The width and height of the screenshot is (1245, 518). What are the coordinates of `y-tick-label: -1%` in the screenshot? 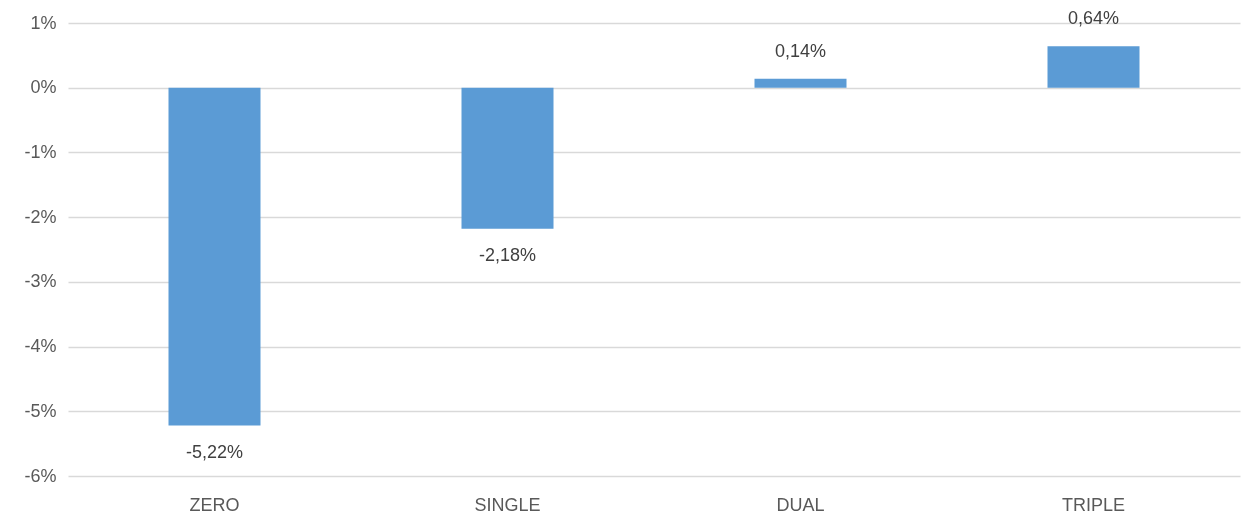 It's located at (40, 151).